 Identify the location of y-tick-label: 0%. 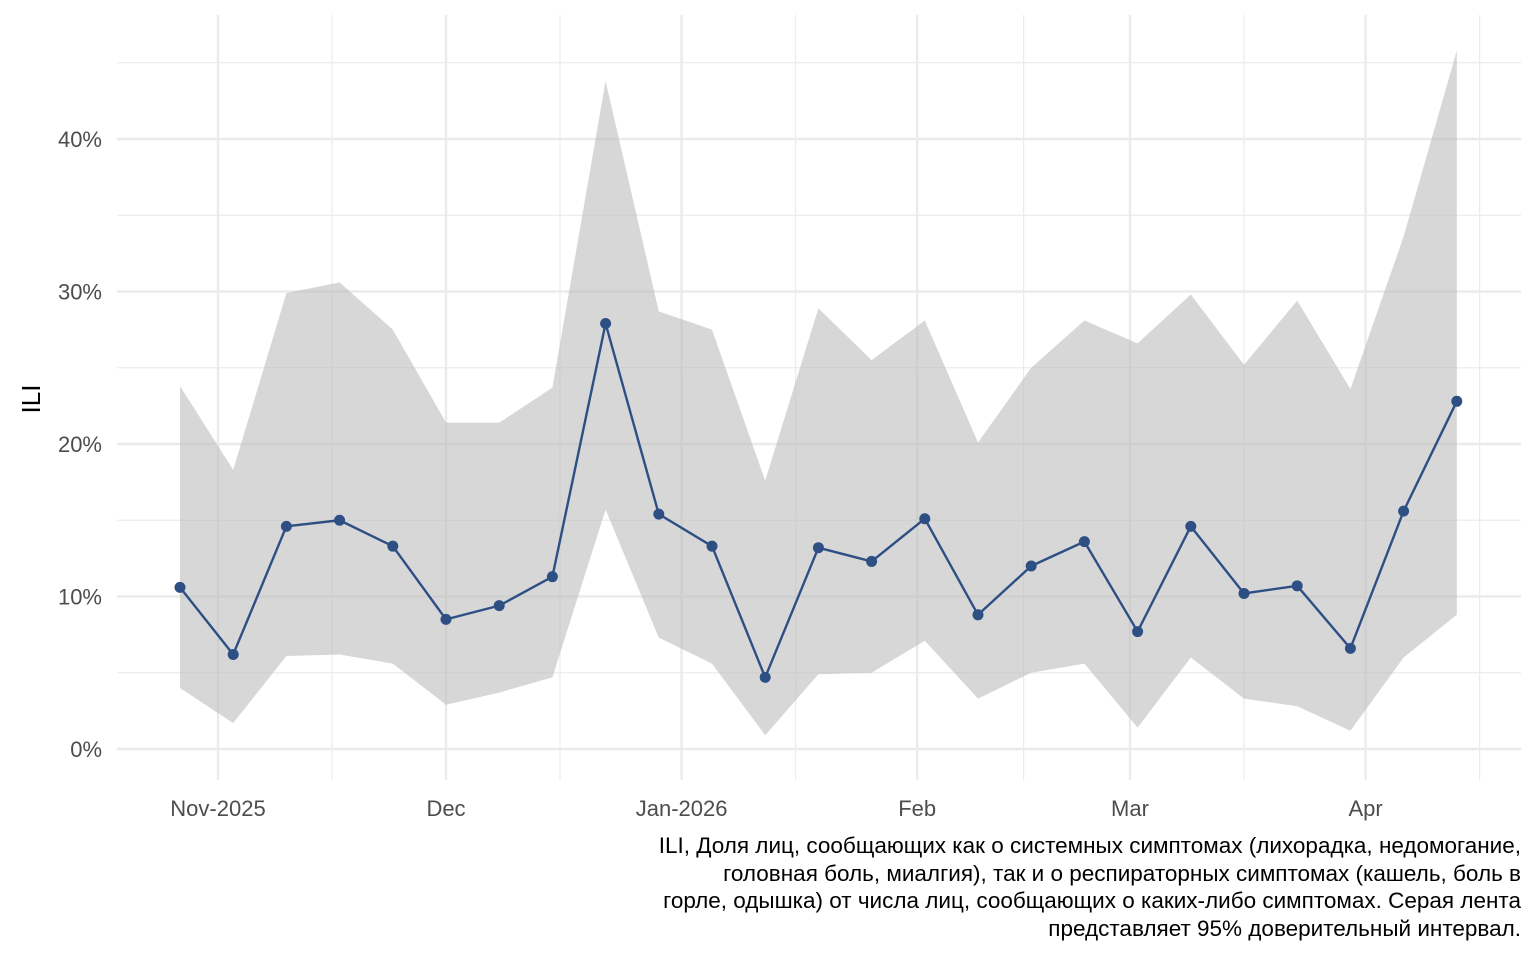
(86, 749).